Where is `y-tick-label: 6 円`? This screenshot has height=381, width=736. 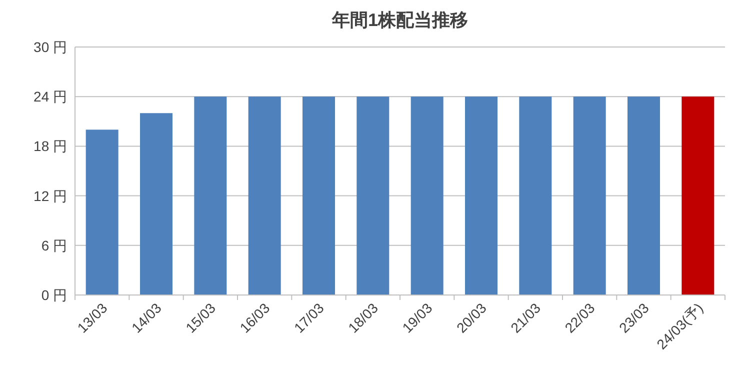
y-tick-label: 6 円 is located at coordinates (54, 245).